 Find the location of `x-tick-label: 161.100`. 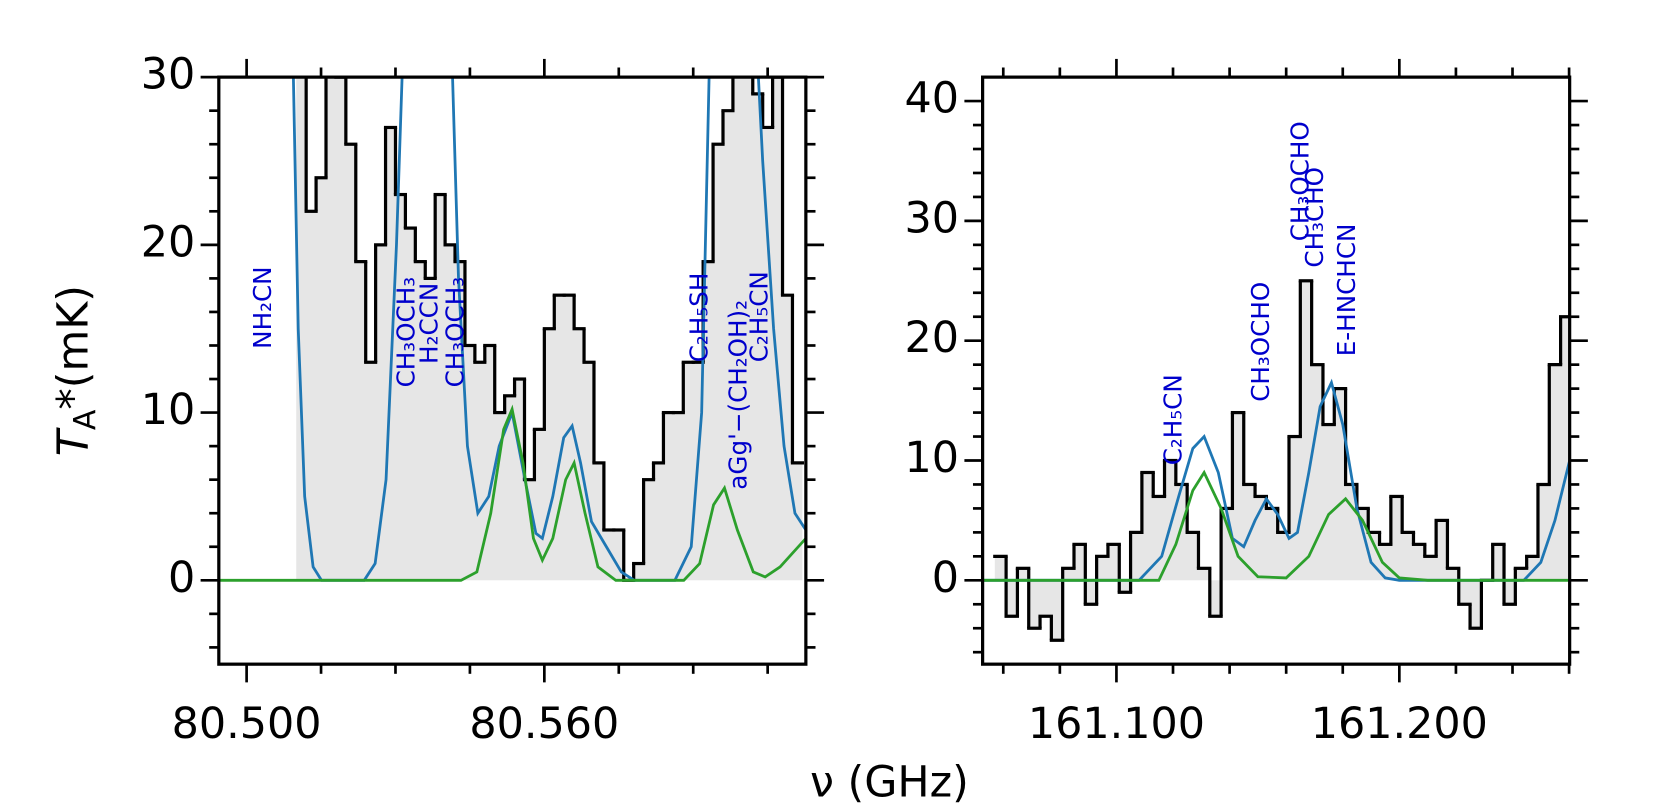

x-tick-label: 161.100 is located at coordinates (1116, 724).